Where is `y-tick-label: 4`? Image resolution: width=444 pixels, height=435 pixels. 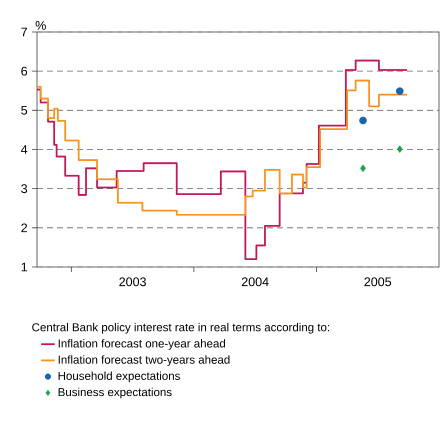 y-tick-label: 4 is located at coordinates (24, 149).